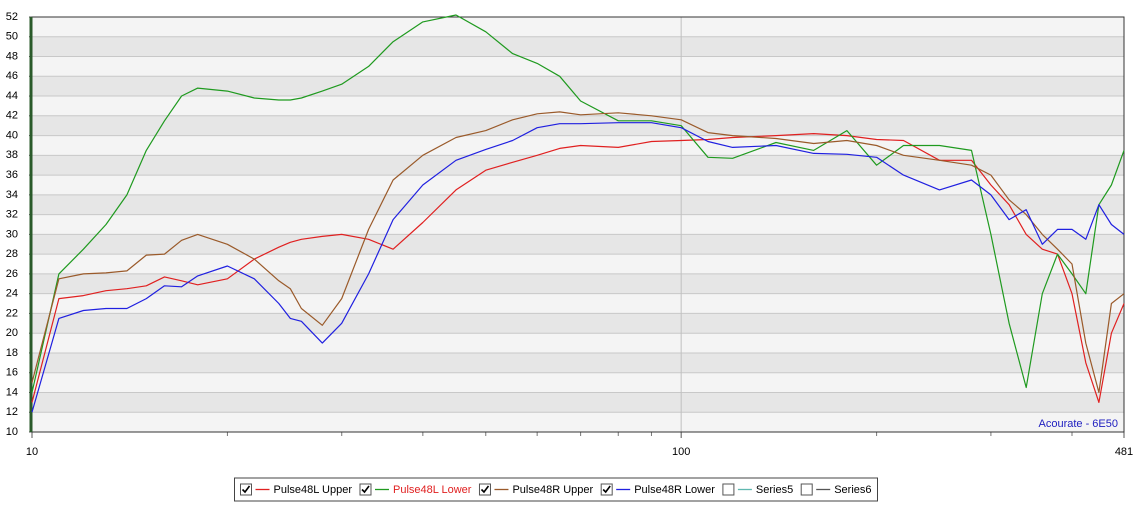 The width and height of the screenshot is (1144, 512). I want to click on y-tick-label: 34, so click(12, 195).